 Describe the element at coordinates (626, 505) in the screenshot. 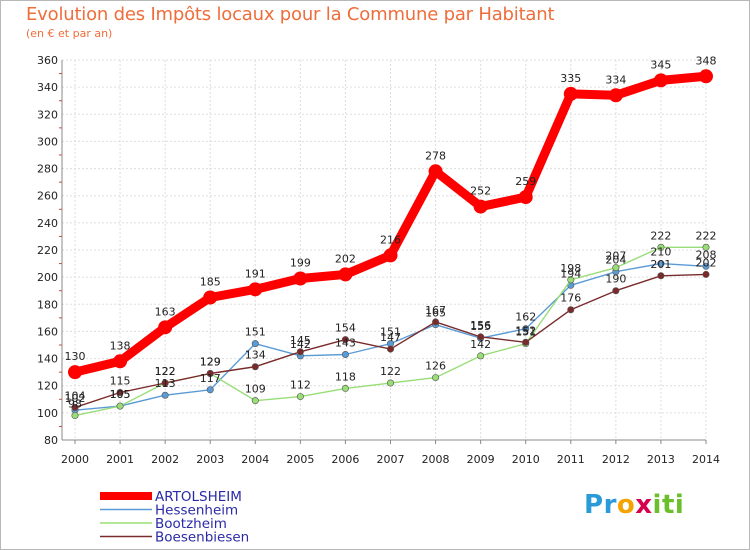

I see `logo-letter: o` at that location.